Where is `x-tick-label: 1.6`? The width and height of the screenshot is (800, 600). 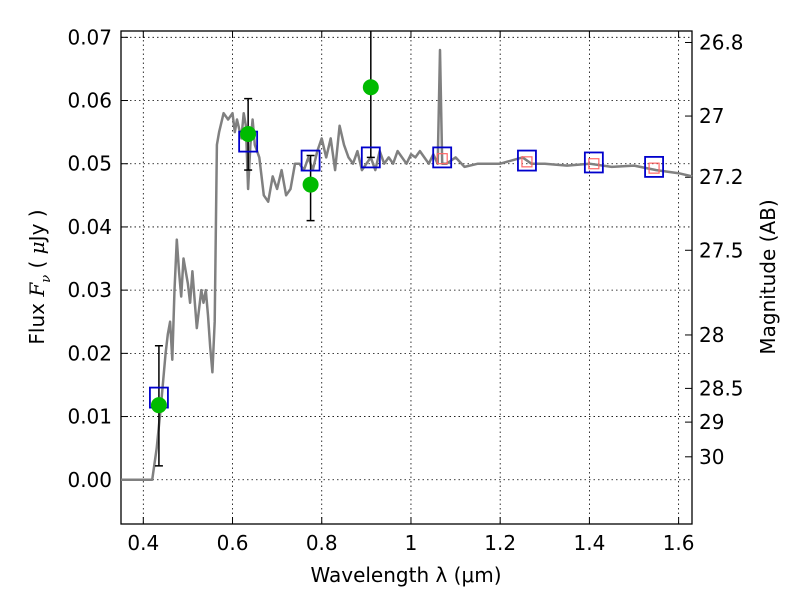 x-tick-label: 1.6 is located at coordinates (679, 543).